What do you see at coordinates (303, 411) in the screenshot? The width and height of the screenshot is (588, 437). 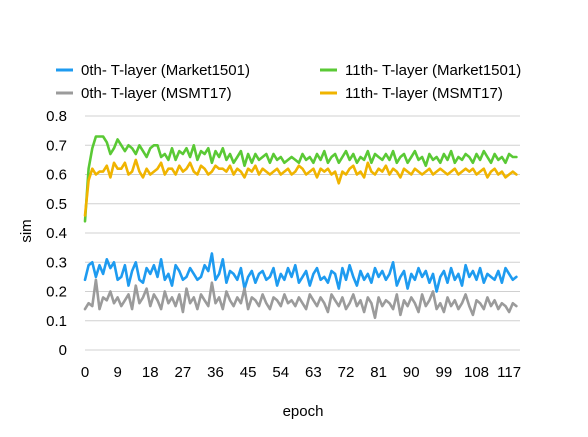 I see `x-axis-label: epoch` at bounding box center [303, 411].